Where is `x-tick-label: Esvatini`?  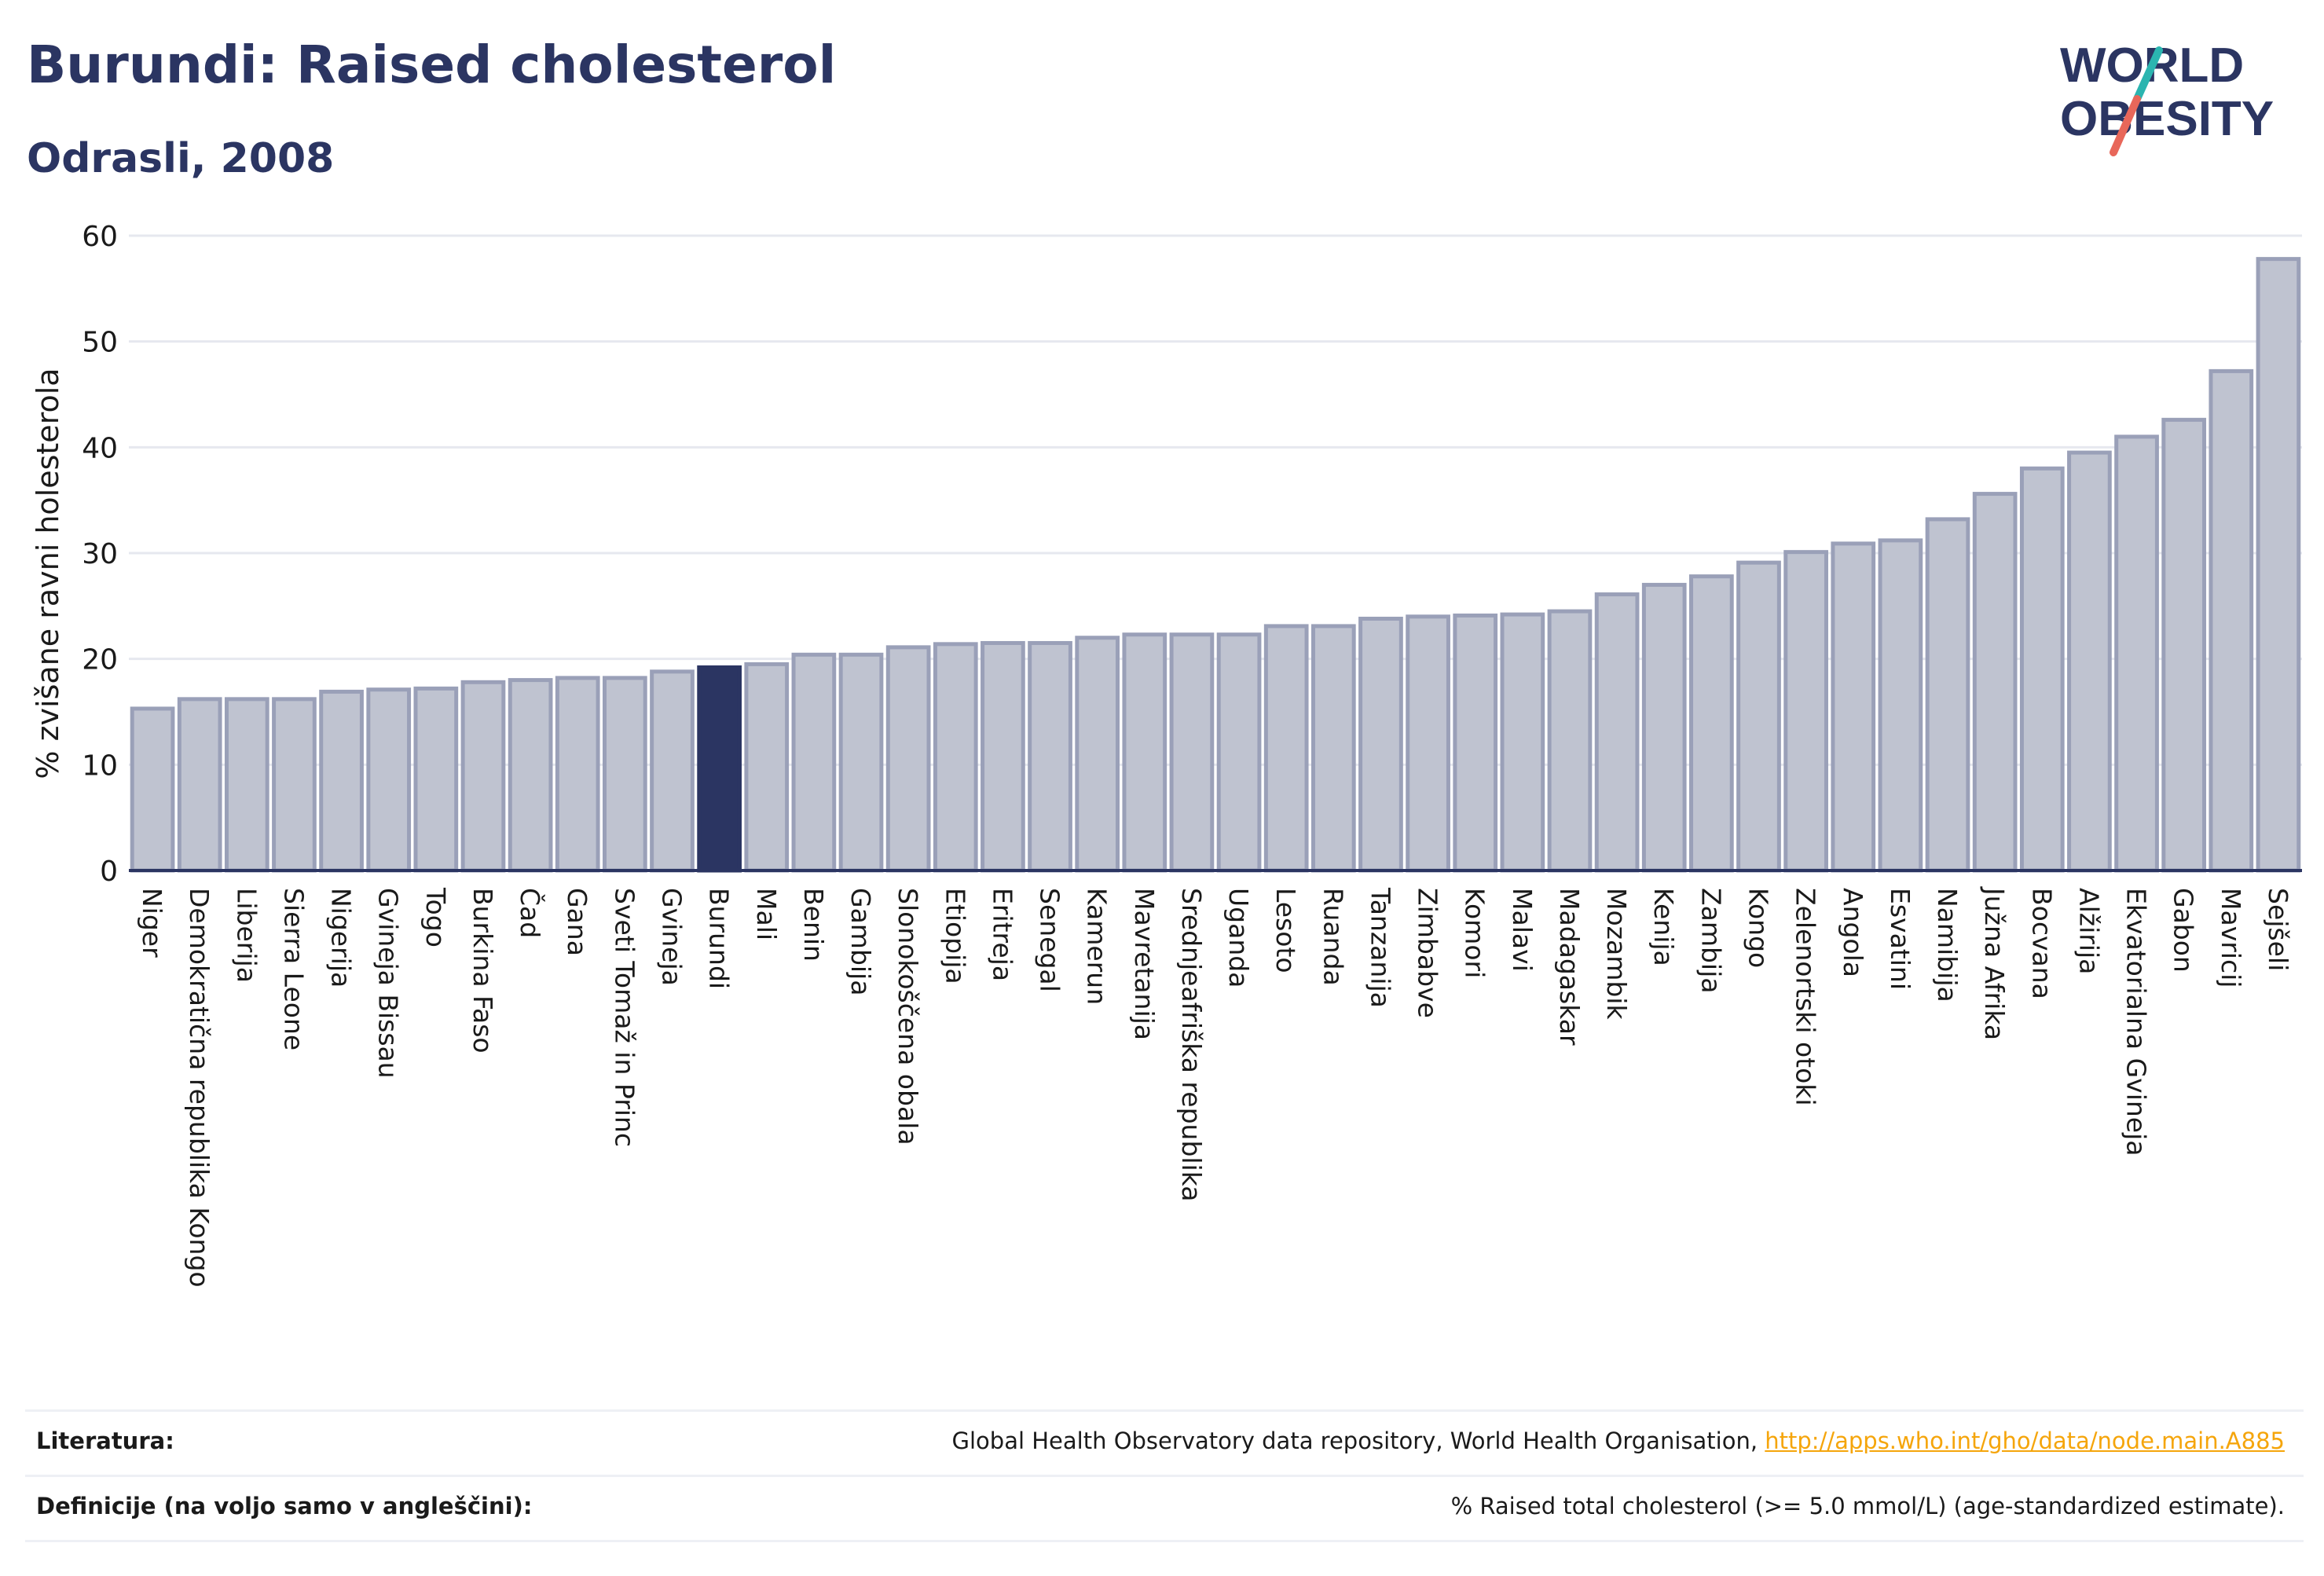 x-tick-label: Esvatini is located at coordinates (1900, 939).